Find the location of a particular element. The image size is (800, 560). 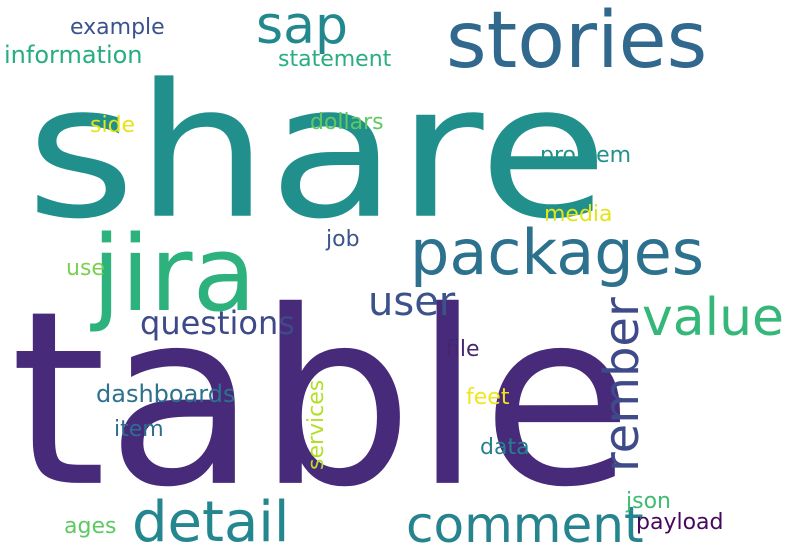

word-value: value is located at coordinates (713, 318).